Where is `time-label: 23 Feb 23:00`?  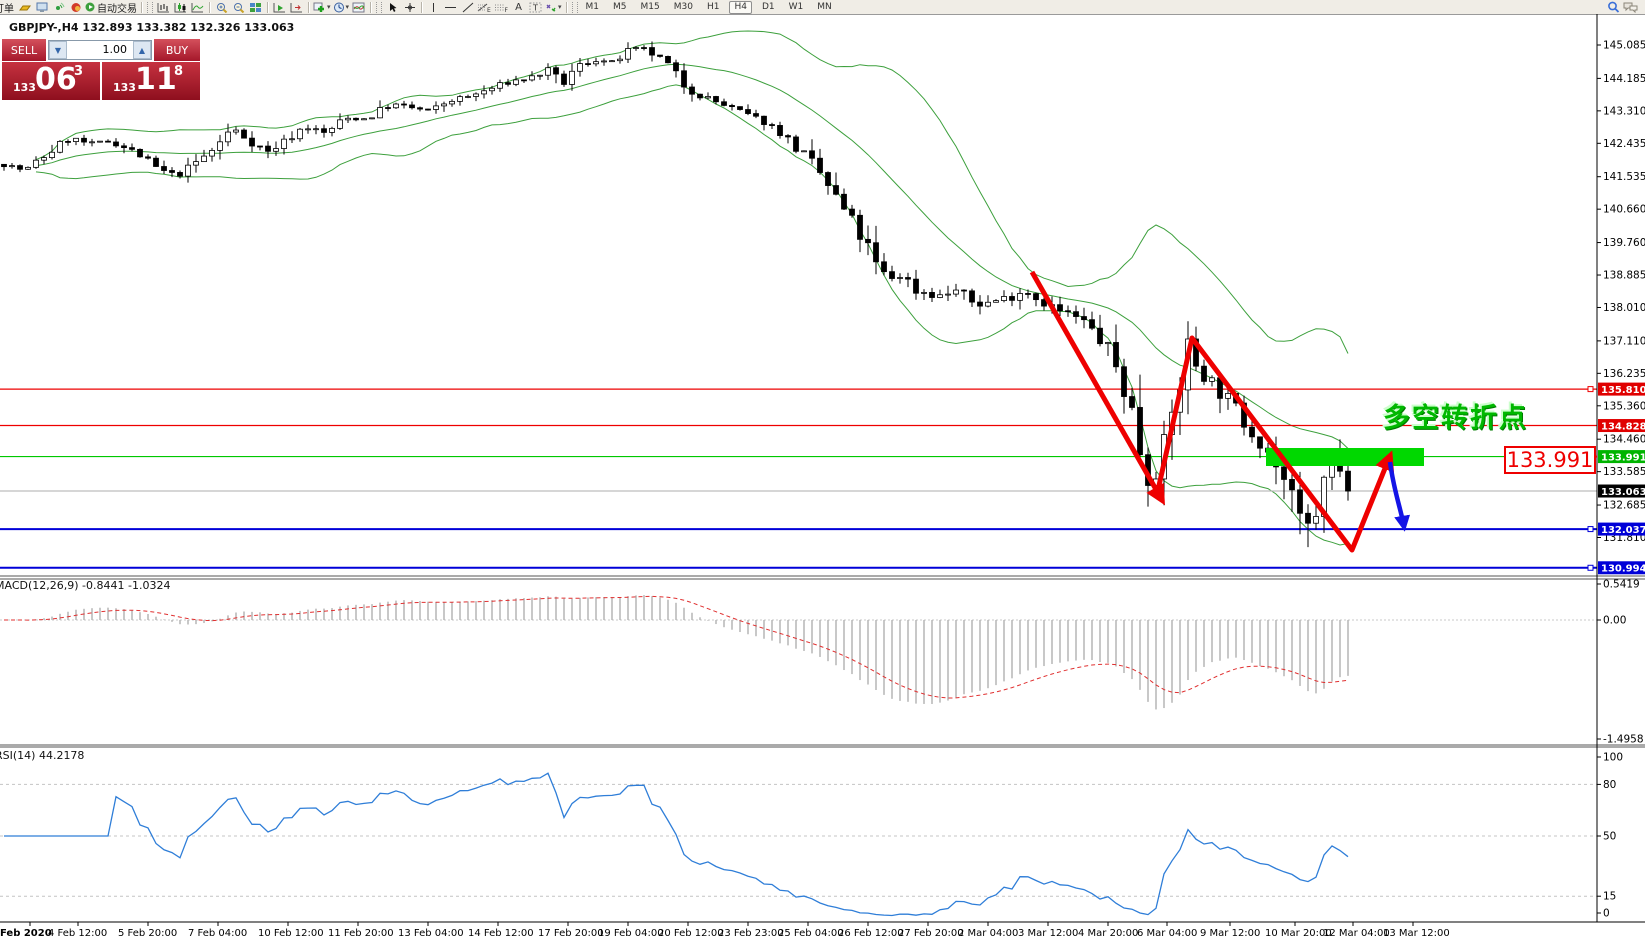
time-label: 23 Feb 23:00 is located at coordinates (751, 933).